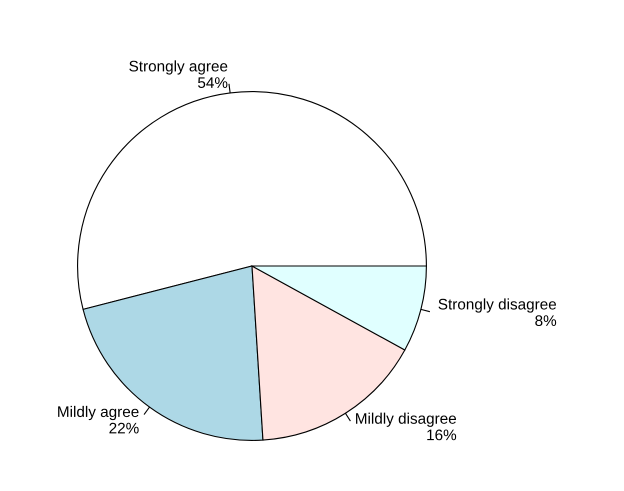 The width and height of the screenshot is (624, 491). What do you see at coordinates (124, 428) in the screenshot?
I see `data-label: 22%` at bounding box center [124, 428].